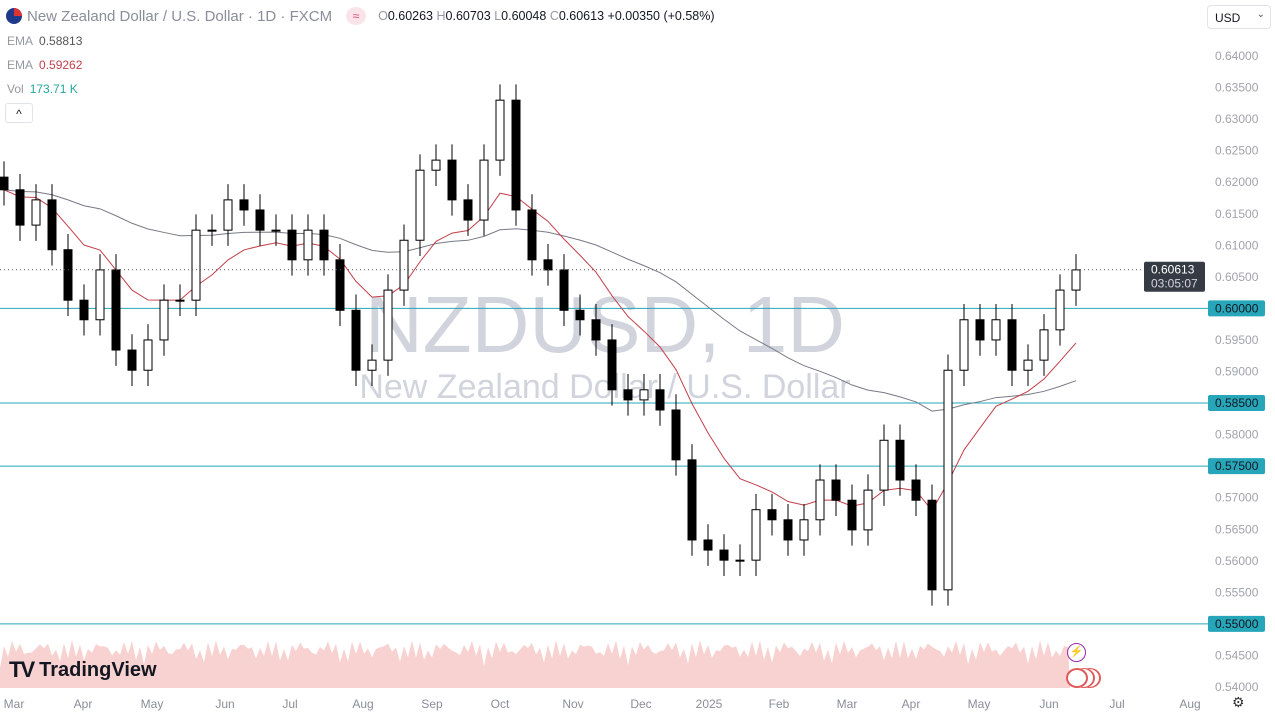 The height and width of the screenshot is (715, 1275). I want to click on ema-fast-value: 0.59262, so click(61, 65).